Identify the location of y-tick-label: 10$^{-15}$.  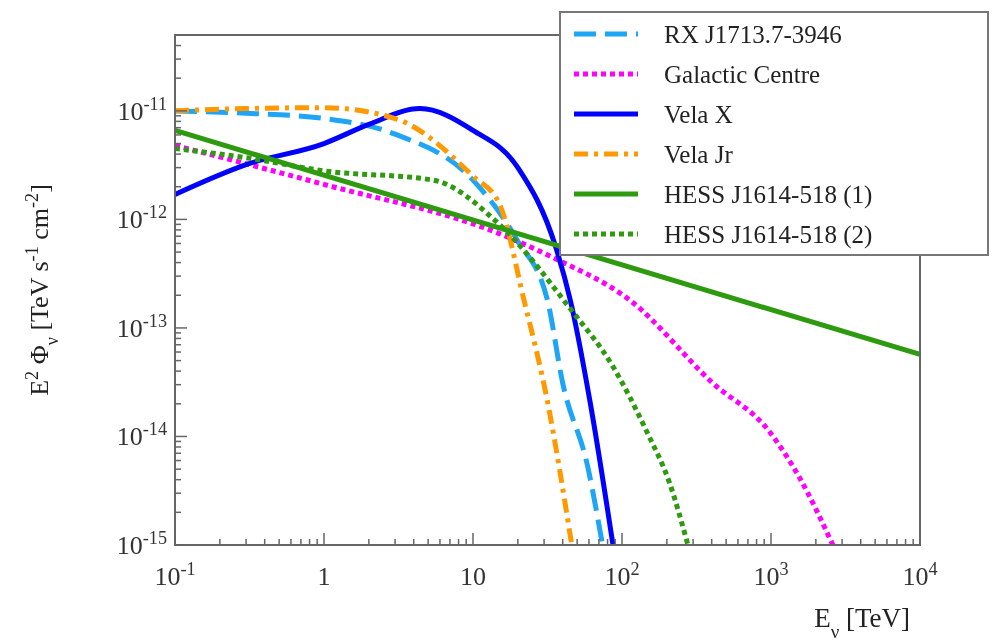
(141, 544).